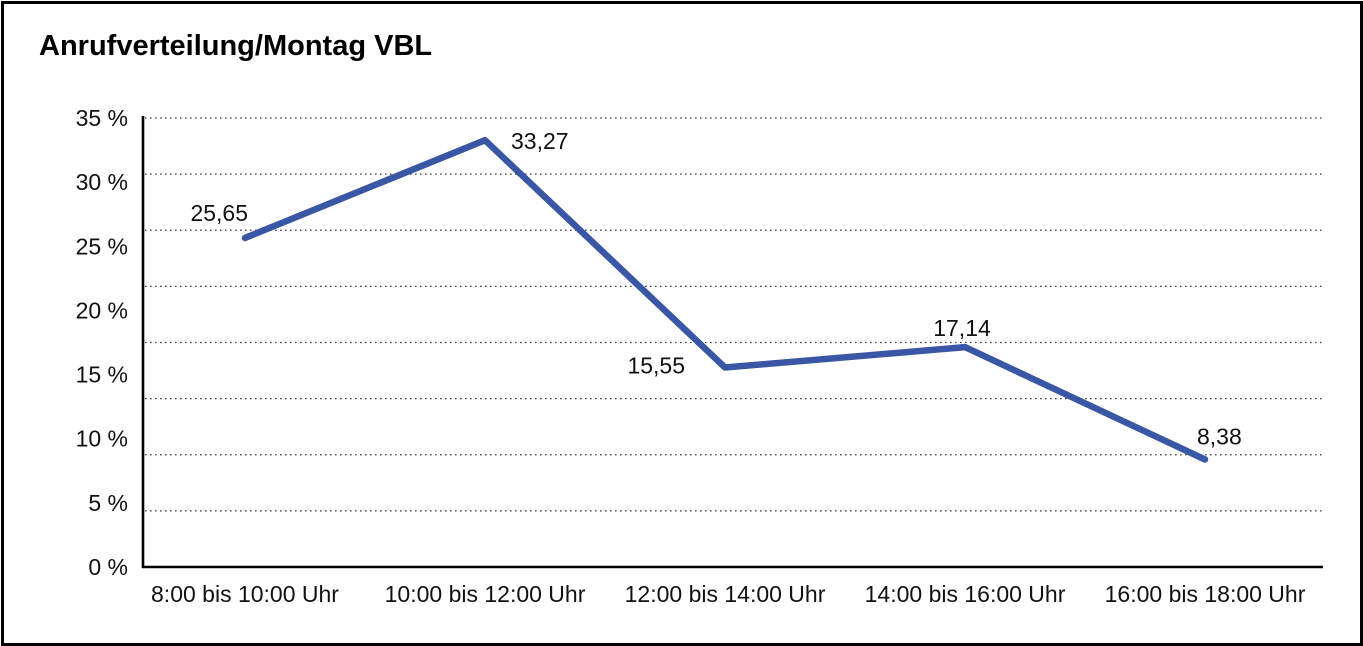 The image size is (1363, 646). I want to click on y-axis-tick-label: 20 %, so click(102, 310).